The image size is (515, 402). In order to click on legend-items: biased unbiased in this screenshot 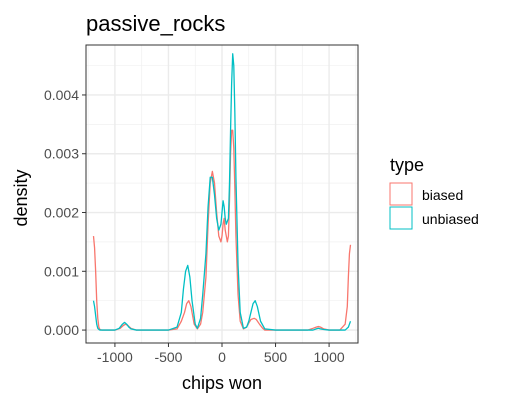, I will do `click(434, 206)`.